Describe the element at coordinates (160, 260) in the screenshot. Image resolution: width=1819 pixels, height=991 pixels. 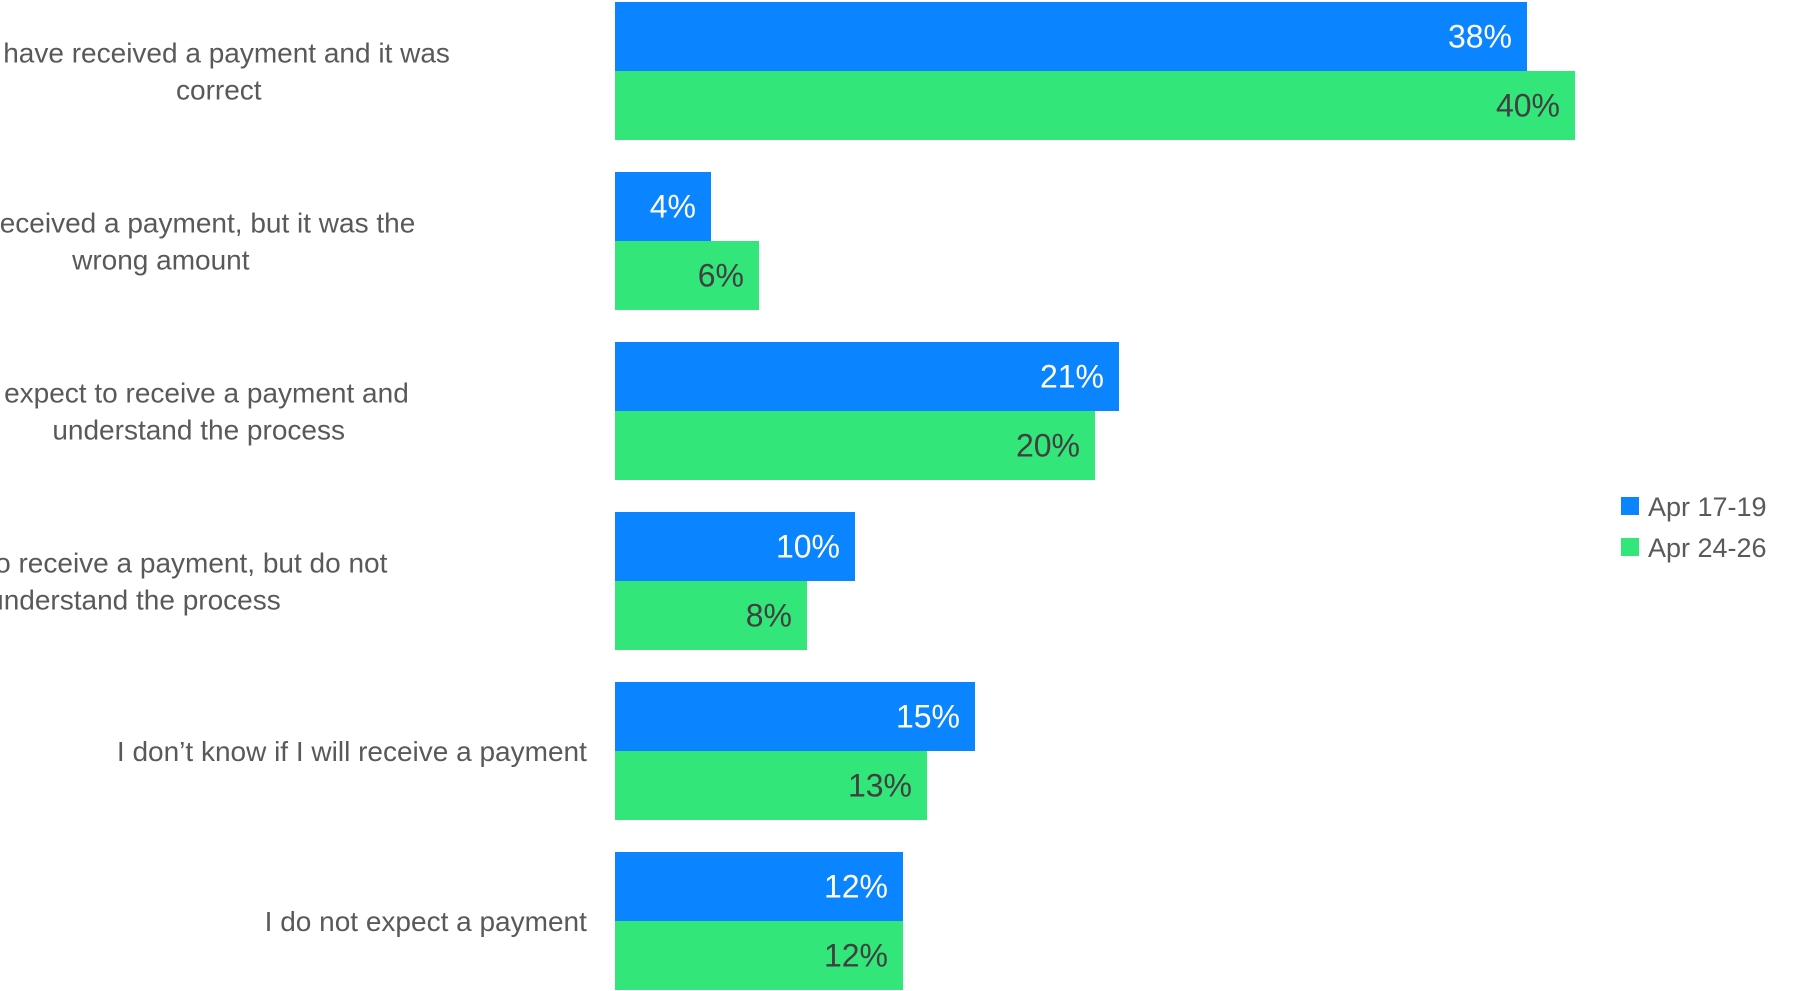
I see `category-label-line: wrong amount` at that location.